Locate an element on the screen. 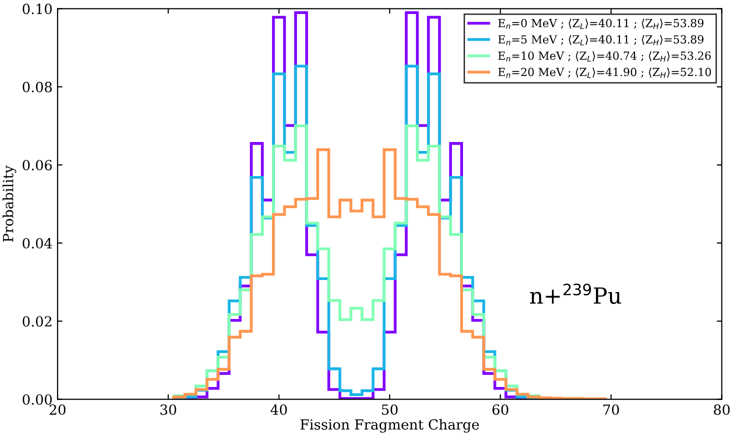  legend-label: E$_{n}$=0 MeV ; ⟨Z$_{L}$⟩=40.11 ; ⟨Z$_{H}$⟩=53.89 is located at coordinates (601, 23).